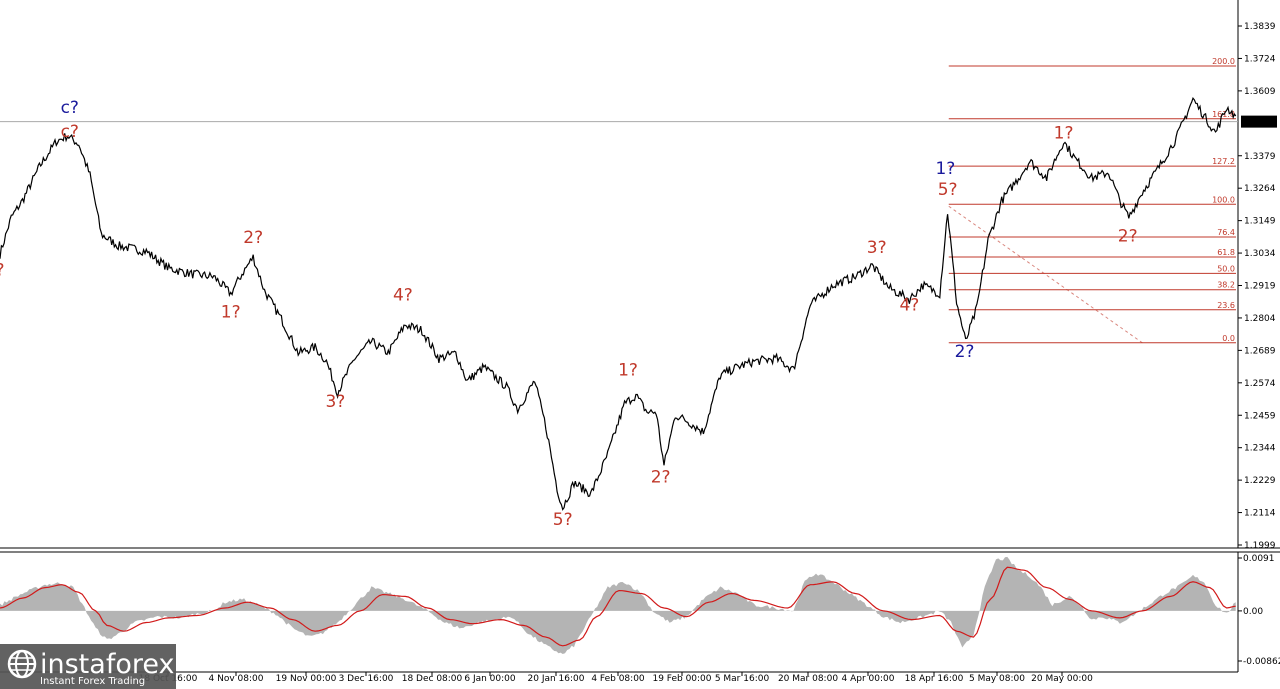 The height and width of the screenshot is (689, 1280). Describe the element at coordinates (1226, 252) in the screenshot. I see `fib-level-label: 61.8` at that location.